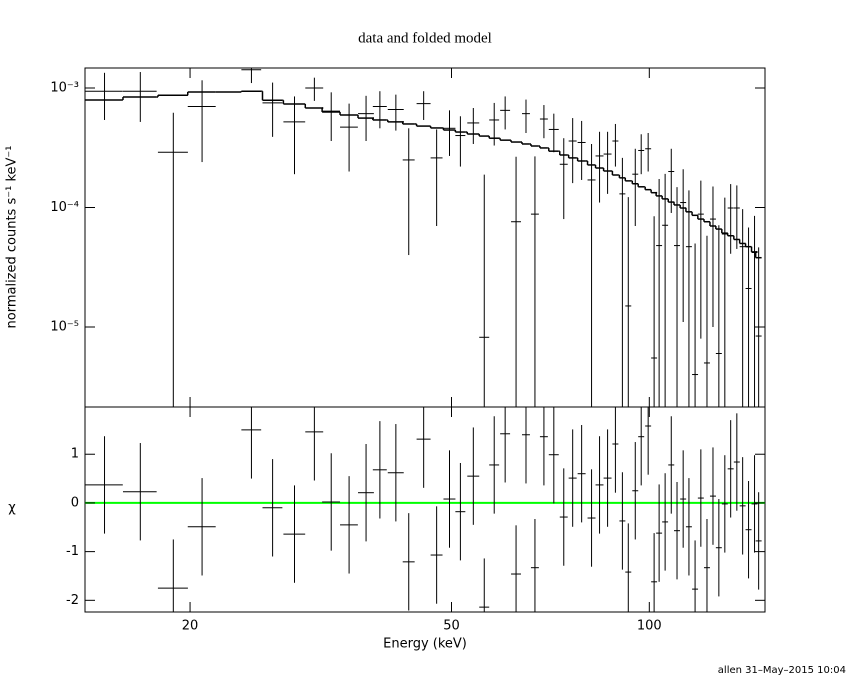 The height and width of the screenshot is (680, 850). What do you see at coordinates (72, 600) in the screenshot?
I see `y-tick-label: -2` at bounding box center [72, 600].